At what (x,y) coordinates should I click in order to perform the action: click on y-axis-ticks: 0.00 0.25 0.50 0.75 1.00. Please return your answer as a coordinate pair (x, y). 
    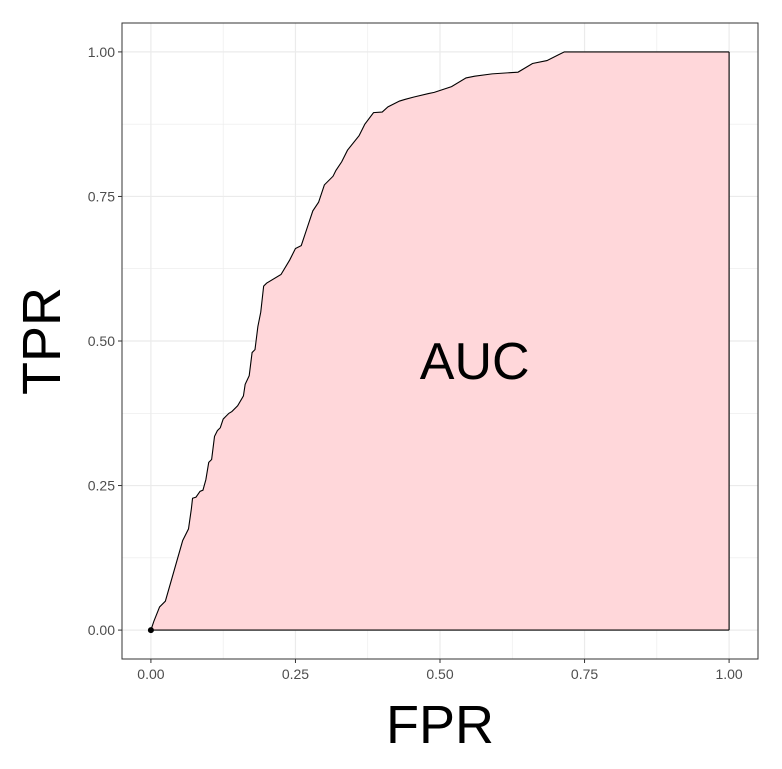
    Looking at the image, I should click on (105, 341).